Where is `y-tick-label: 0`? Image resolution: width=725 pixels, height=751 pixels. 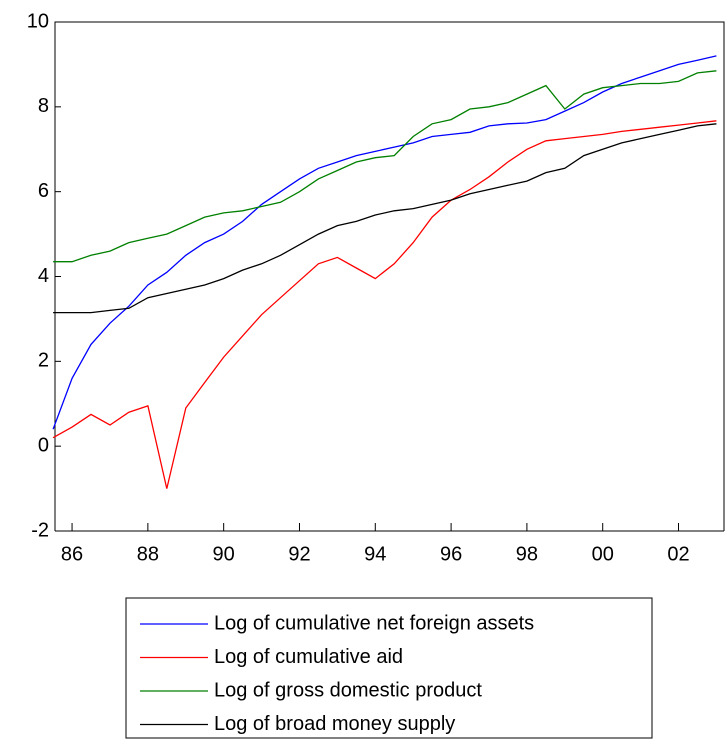
y-tick-label: 0 is located at coordinates (43, 445).